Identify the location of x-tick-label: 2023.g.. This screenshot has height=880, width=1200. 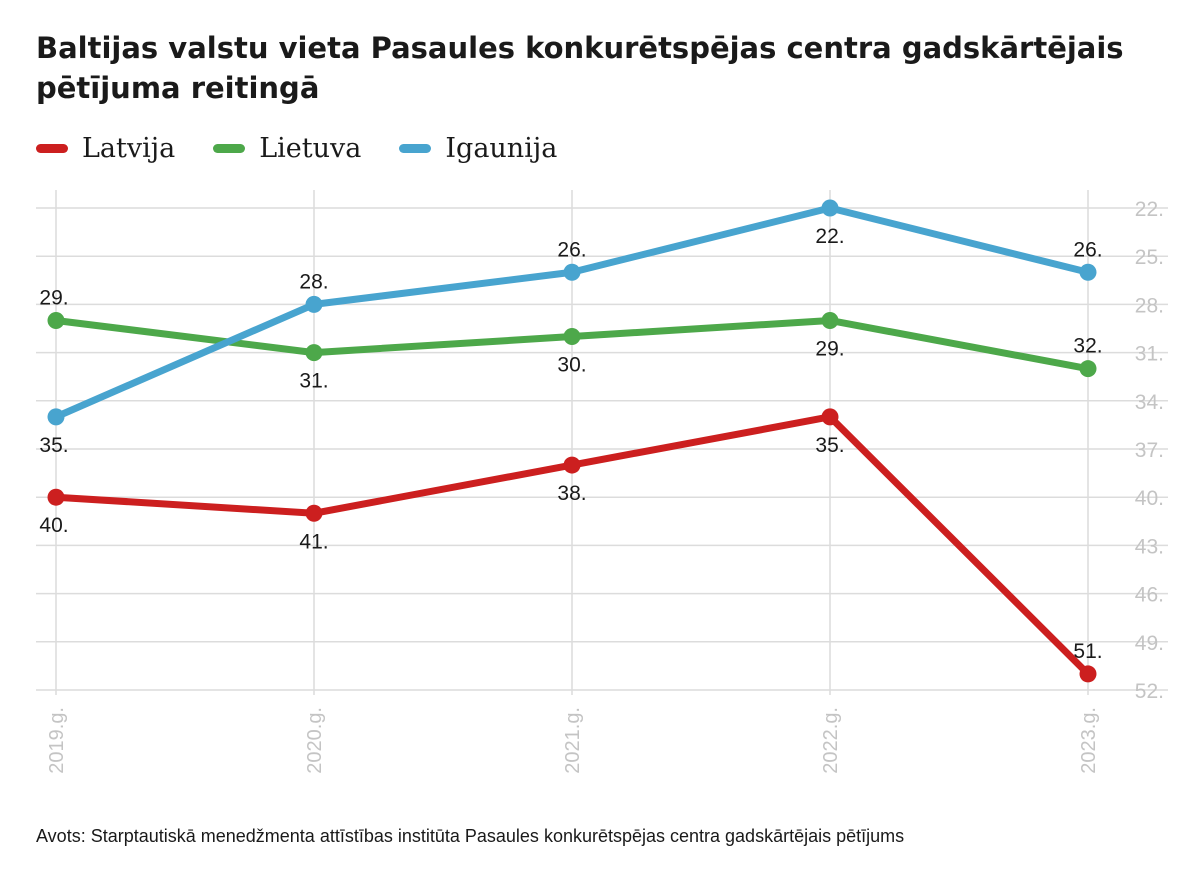
(1089, 740).